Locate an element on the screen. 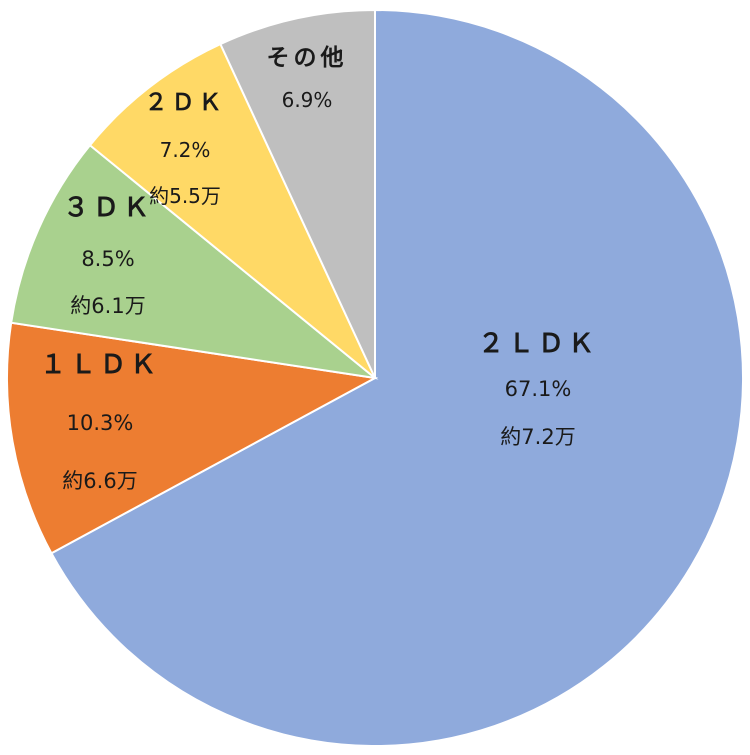 Image resolution: width=750 pixels, height=755 pixels. slice-price-label: 約5.5万 is located at coordinates (185, 196).